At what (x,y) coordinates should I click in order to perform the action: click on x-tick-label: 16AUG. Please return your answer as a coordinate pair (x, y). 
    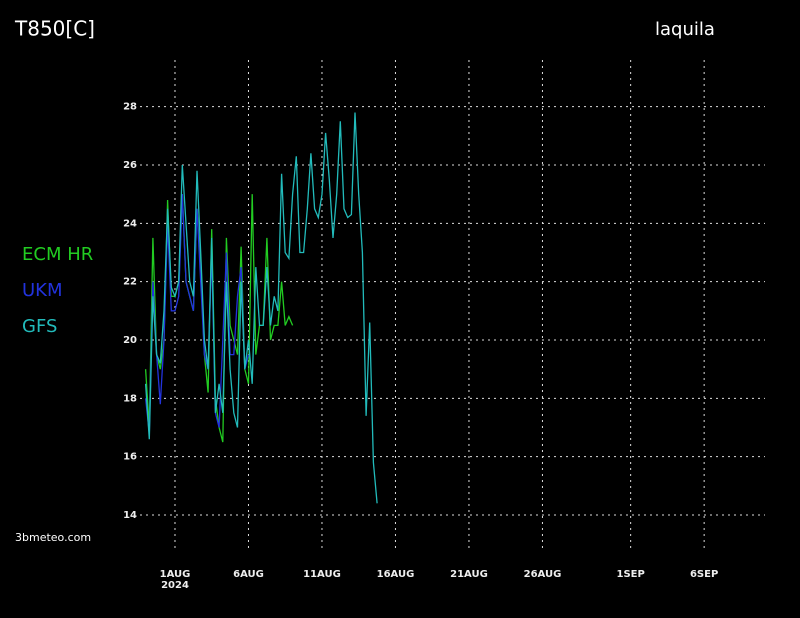
    Looking at the image, I should click on (396, 574).